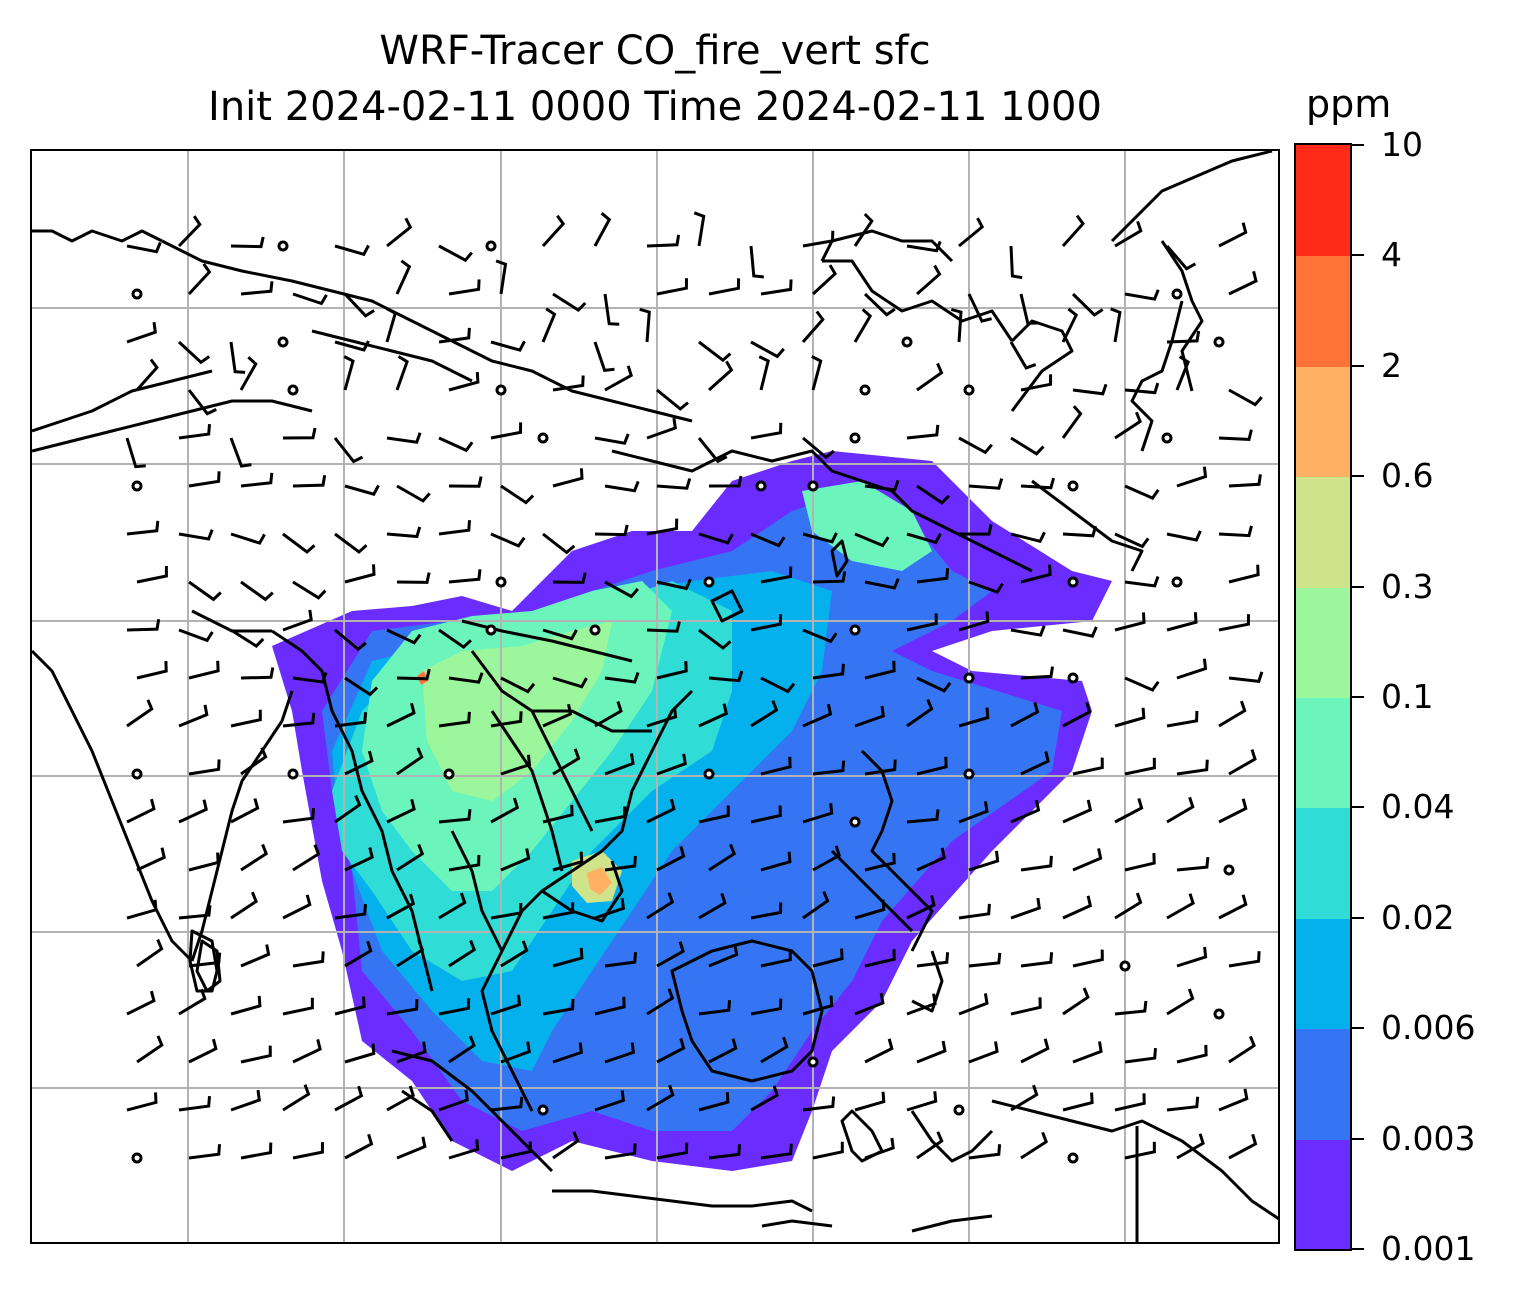  Describe the element at coordinates (1428, 1028) in the screenshot. I see `colorbar-tick-label: 0.006` at that location.